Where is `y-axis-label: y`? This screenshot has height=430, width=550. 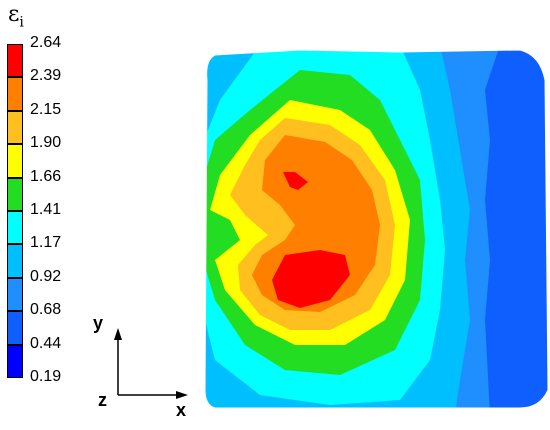 y-axis-label: y is located at coordinates (98, 323).